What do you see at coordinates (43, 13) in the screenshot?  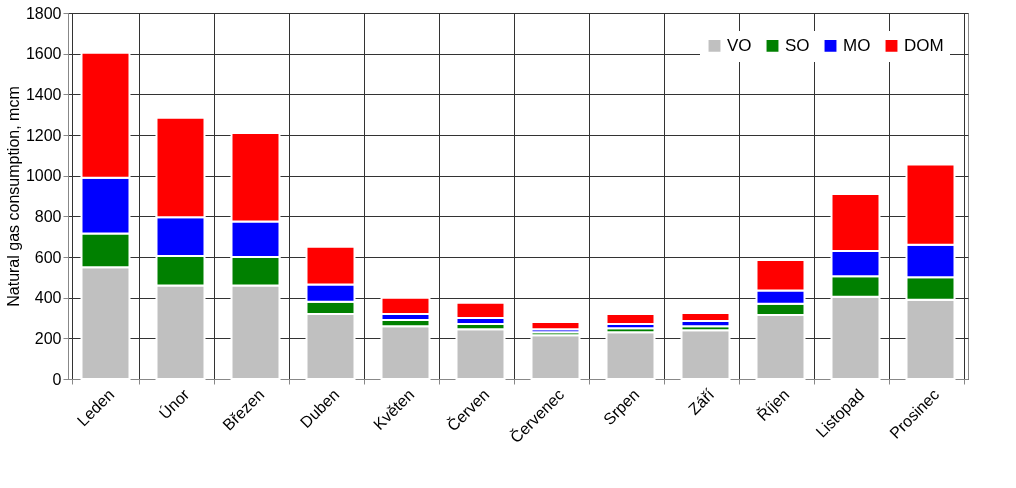 I see `y-tick-label: 1800` at bounding box center [43, 13].